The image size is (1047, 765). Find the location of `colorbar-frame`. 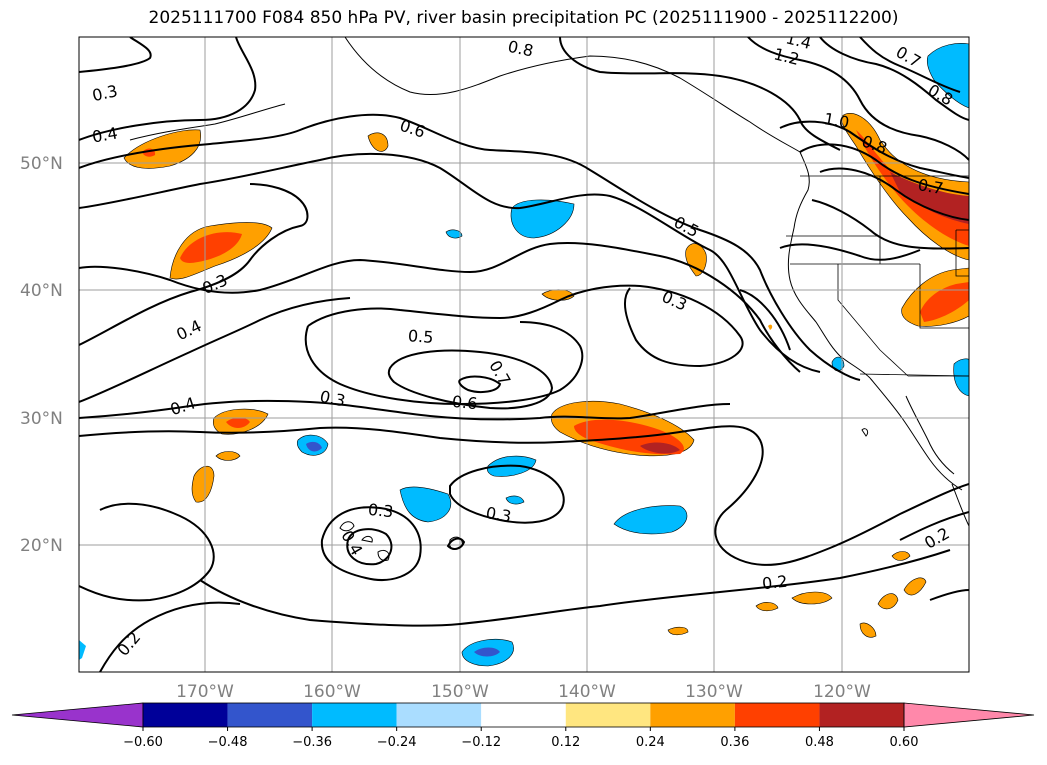

colorbar-frame is located at coordinates (523, 715).